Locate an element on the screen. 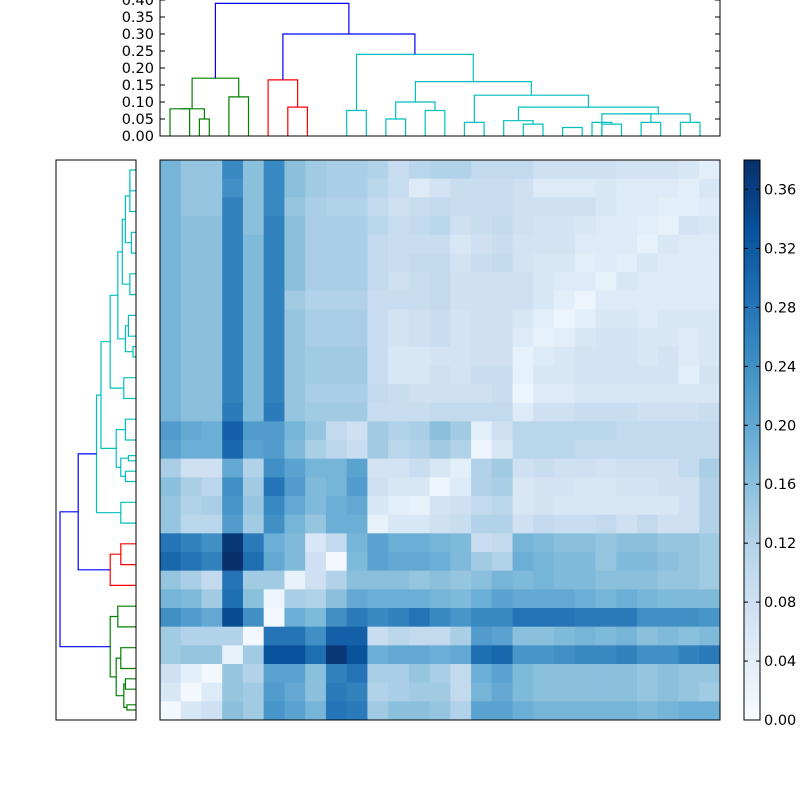 This screenshot has height=800, width=800. colorbar-tick-label: 0.32 is located at coordinates (780, 249).